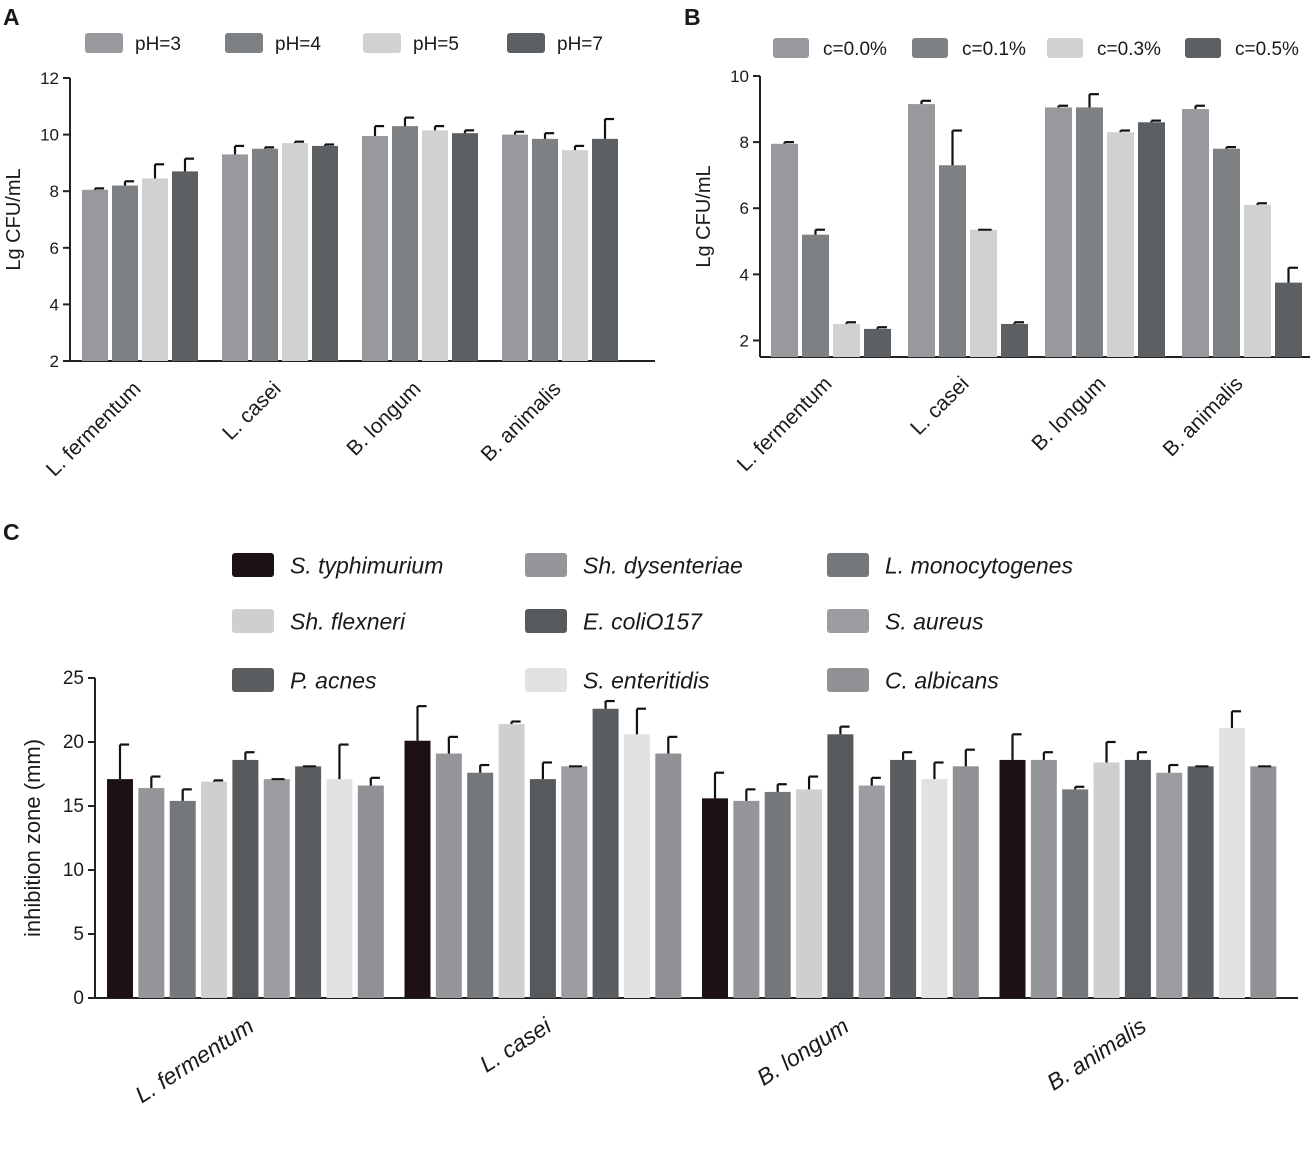 The image size is (1313, 1164). Describe the element at coordinates (994, 49) in the screenshot. I see `legend-label: c=0.1%` at that location.